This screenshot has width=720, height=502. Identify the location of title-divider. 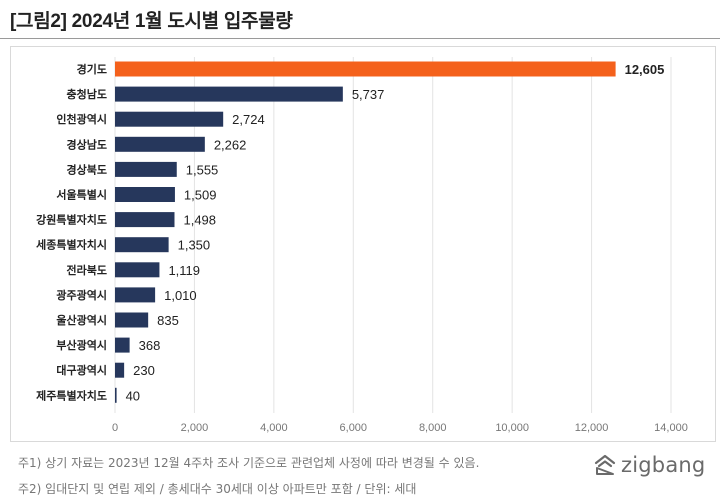
(360, 38).